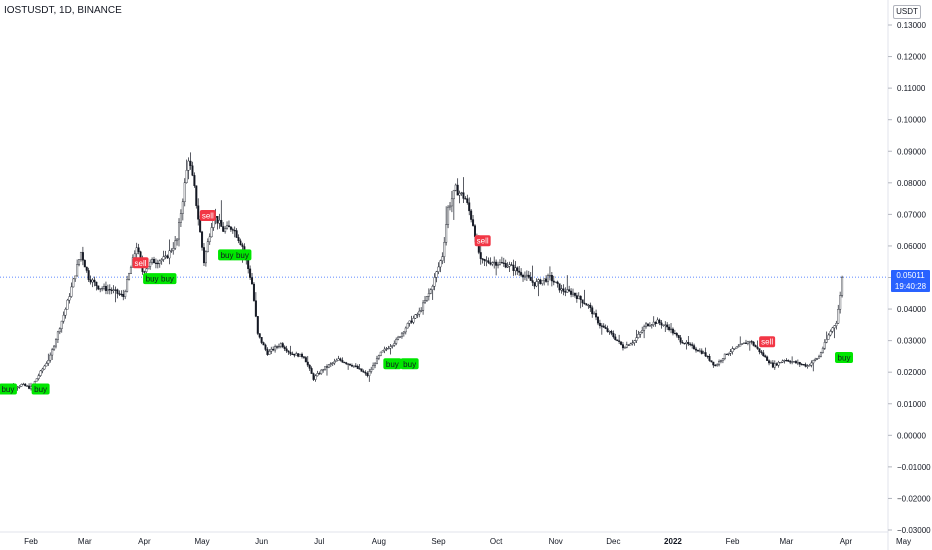  I want to click on x-tick-label: Jul, so click(319, 541).